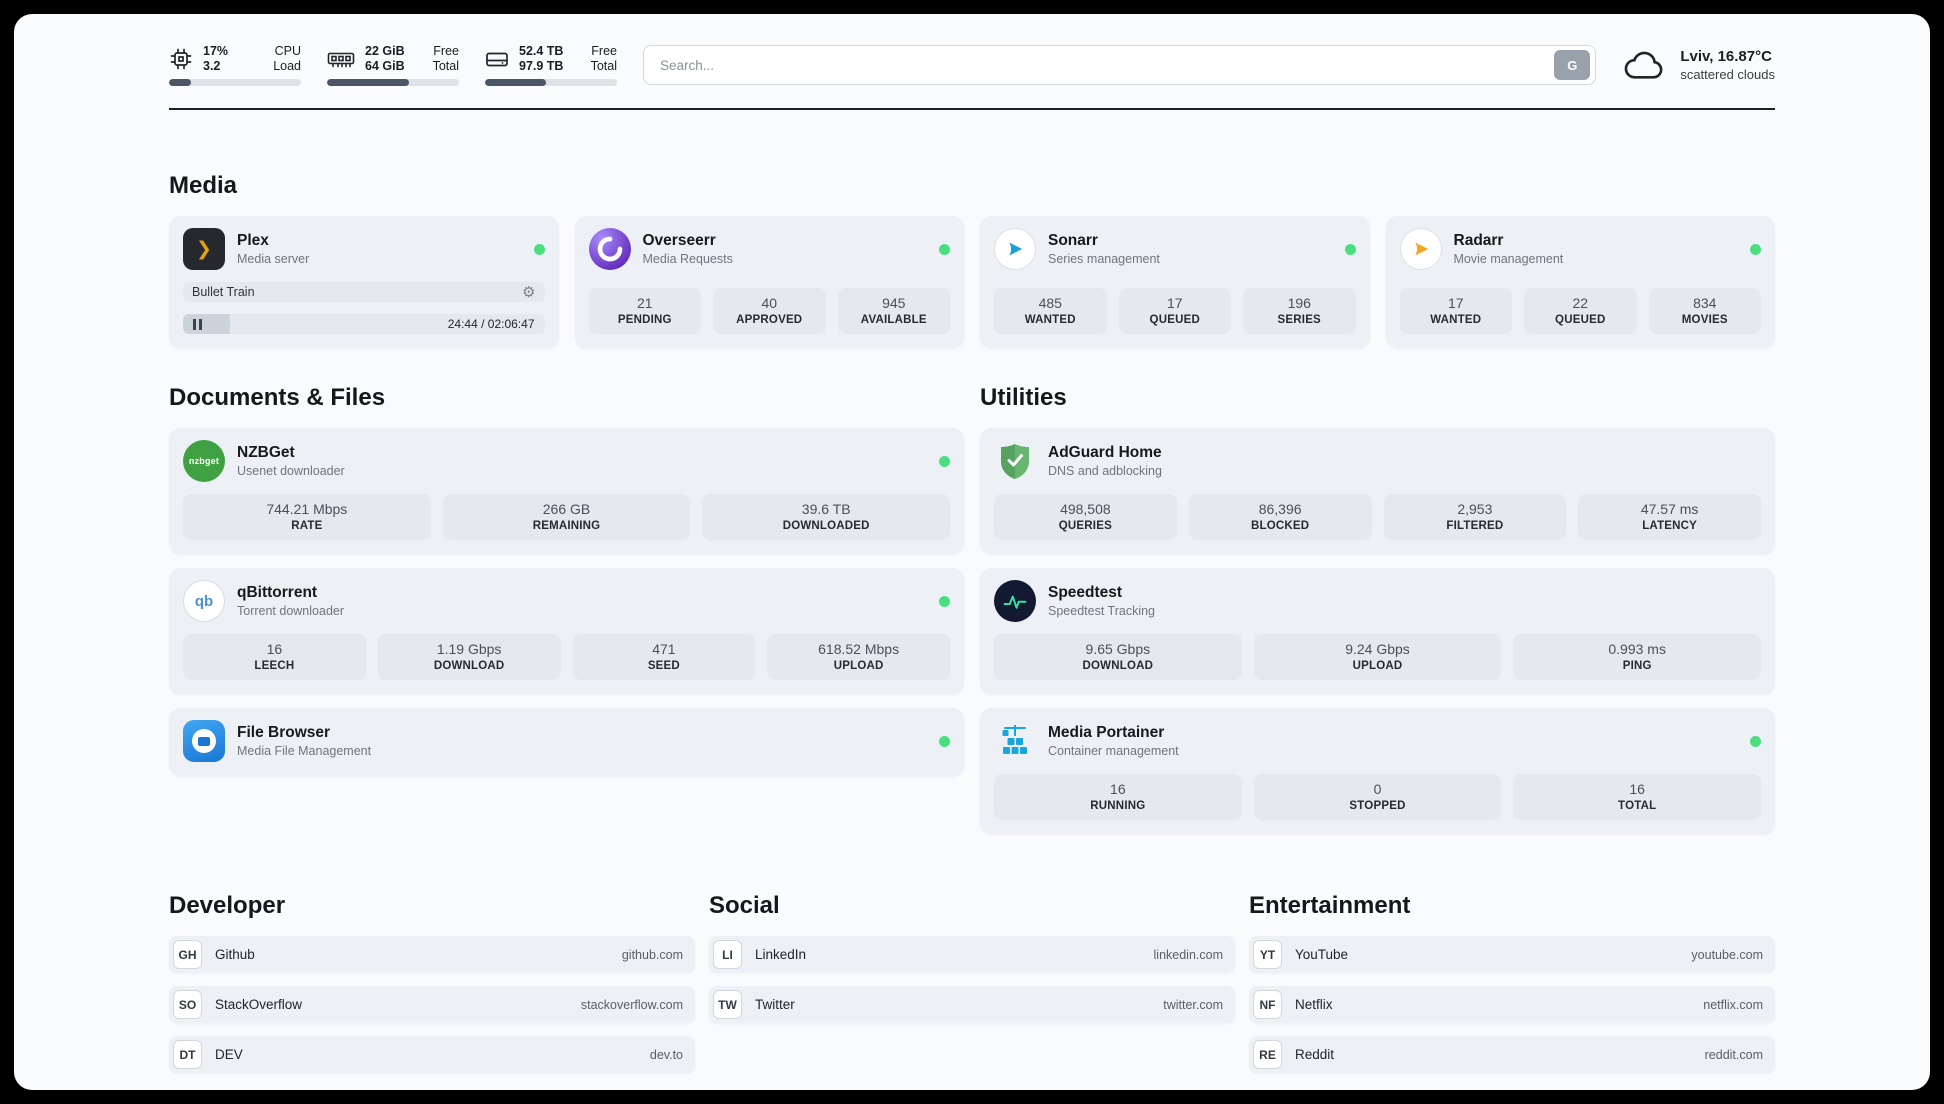  I want to click on search-engine-button: G, so click(1572, 65).